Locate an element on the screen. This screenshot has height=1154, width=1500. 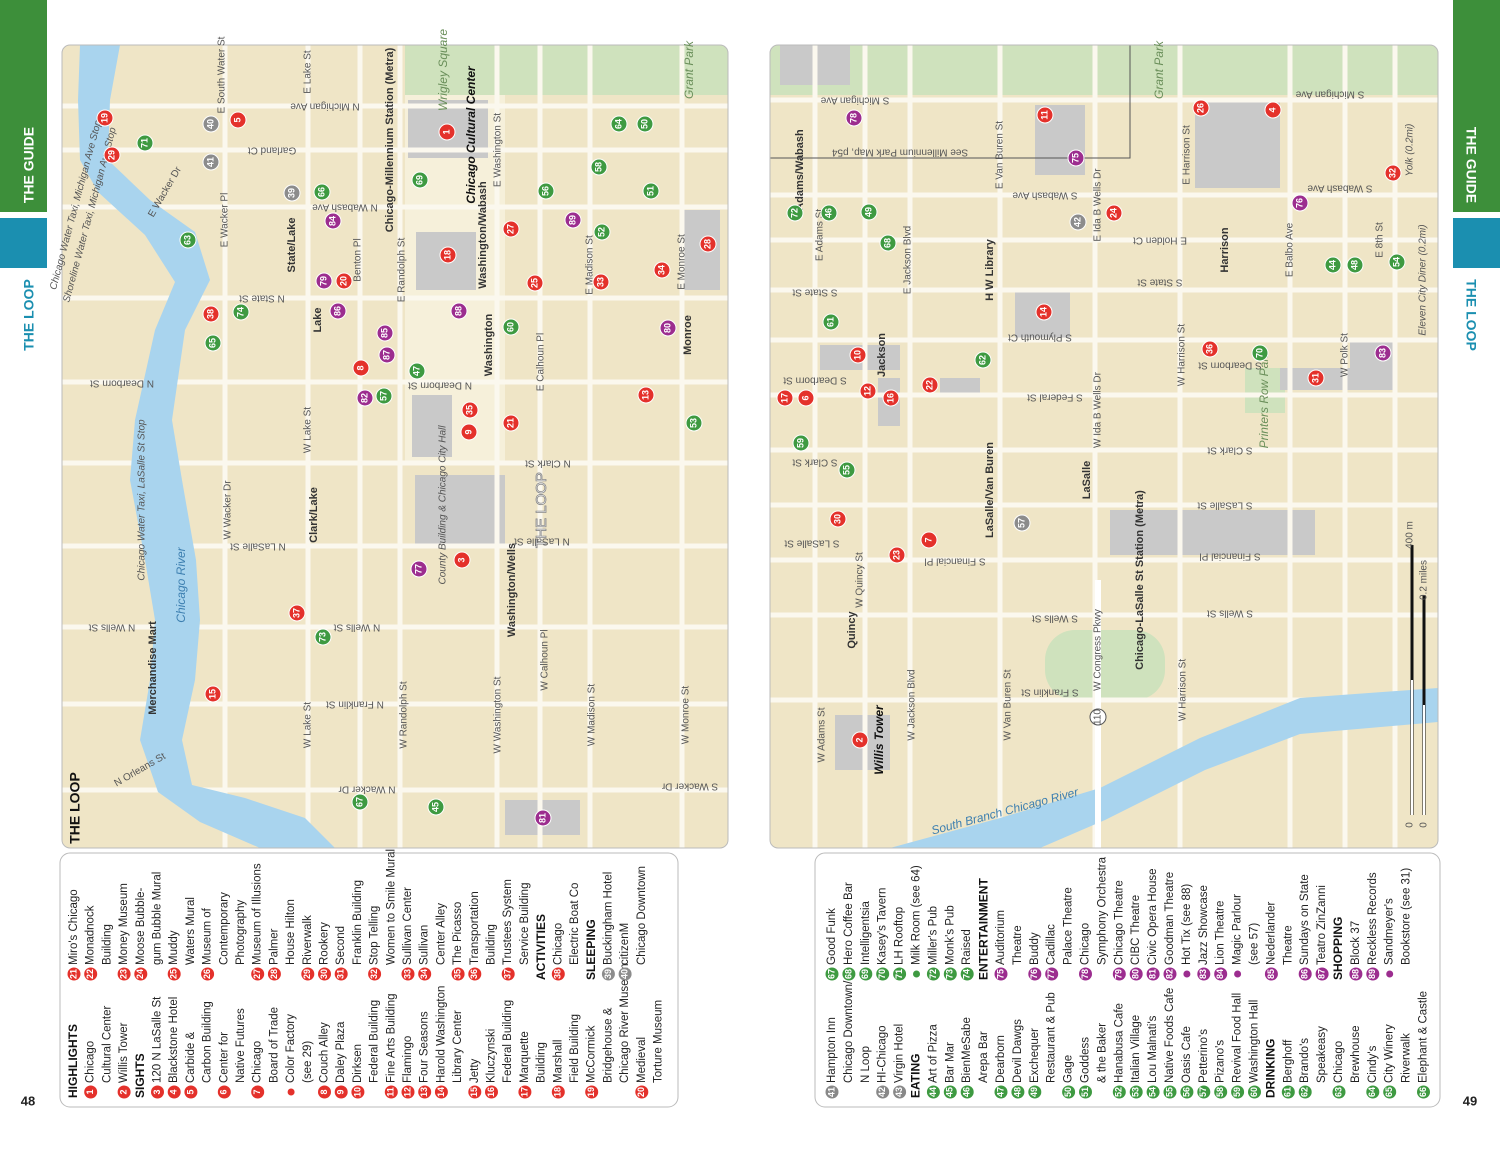
map-marker: 2 is located at coordinates (860, 740).